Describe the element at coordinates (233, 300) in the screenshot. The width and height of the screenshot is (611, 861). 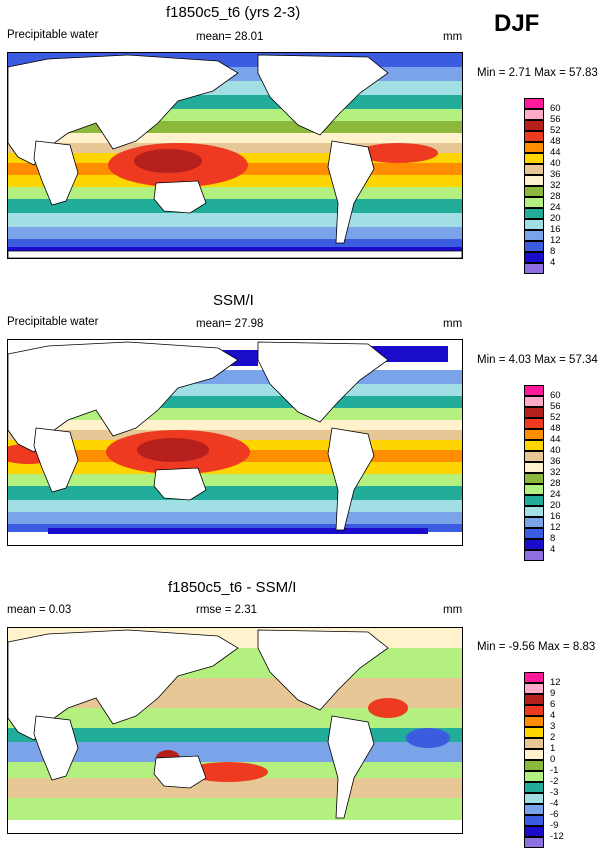
I see `panel-title: SSM/I` at that location.